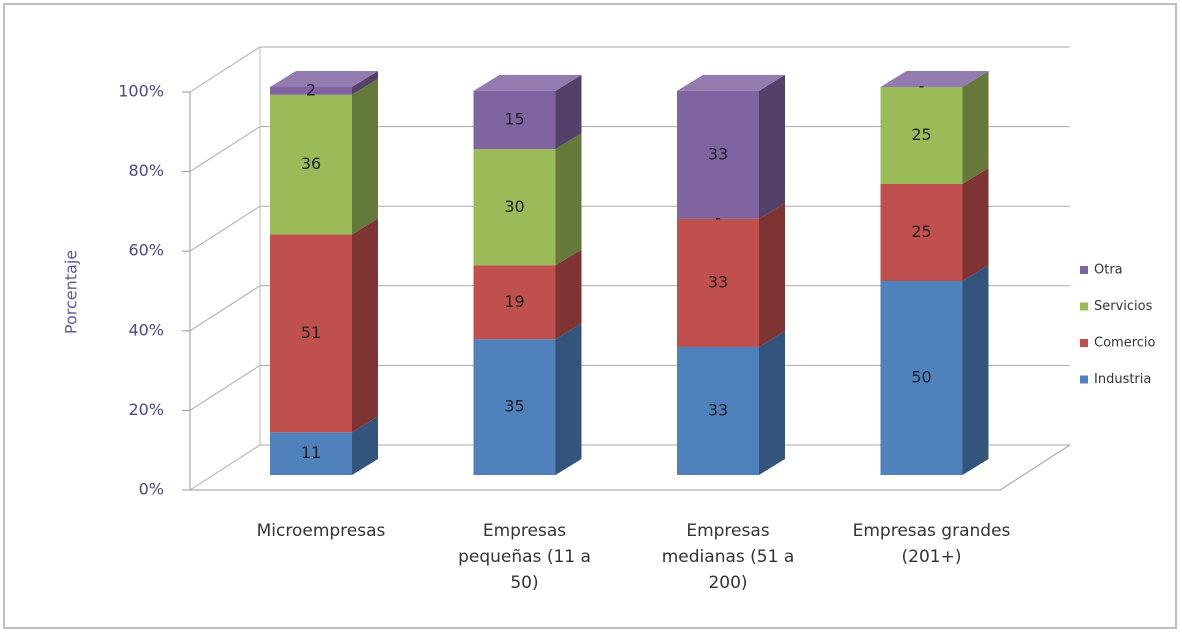 The width and height of the screenshot is (1182, 632). I want to click on value-label: 30, so click(514, 206).